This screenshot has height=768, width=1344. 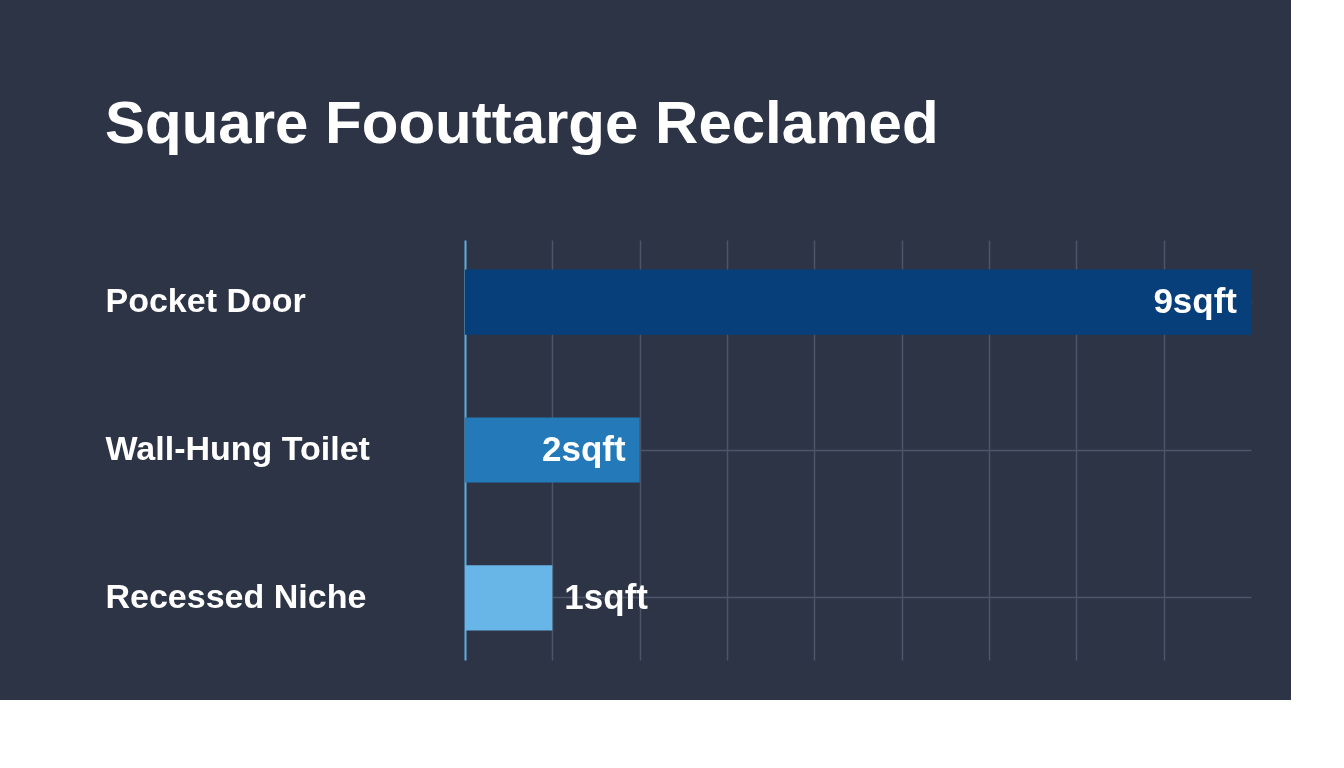 I want to click on y-tick-label: Recessed Niche, so click(x=236, y=595).